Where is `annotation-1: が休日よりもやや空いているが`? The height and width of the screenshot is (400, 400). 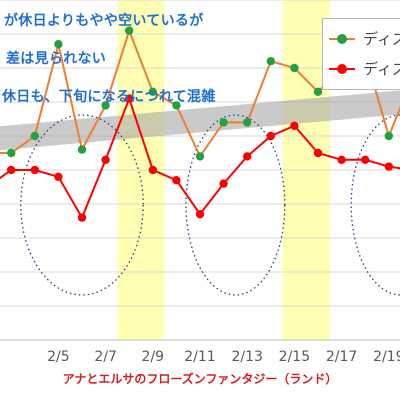
annotation-1: が休日よりもやや空いているが is located at coordinates (104, 21).